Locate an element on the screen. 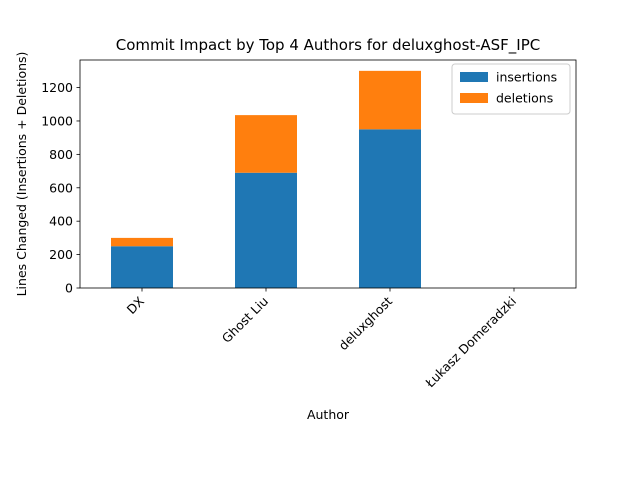 The height and width of the screenshot is (480, 640). y-tick-label-5: 1000 is located at coordinates (57, 120).